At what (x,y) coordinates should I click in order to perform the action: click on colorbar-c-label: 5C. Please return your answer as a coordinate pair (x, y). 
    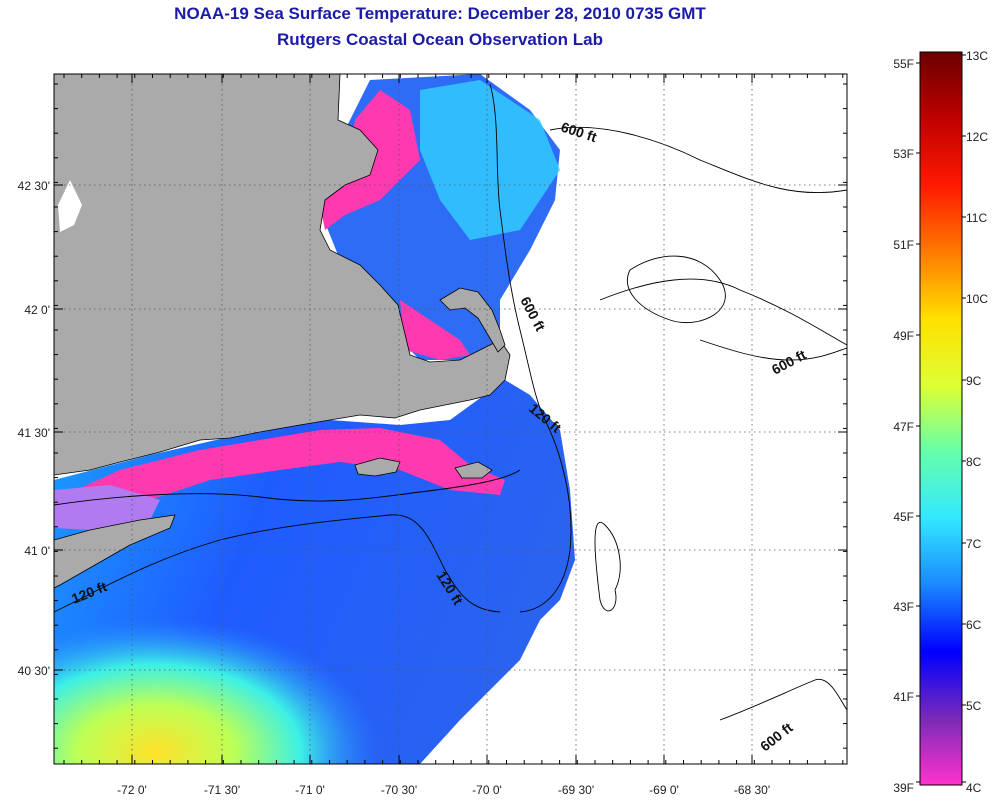
    Looking at the image, I should click on (974, 706).